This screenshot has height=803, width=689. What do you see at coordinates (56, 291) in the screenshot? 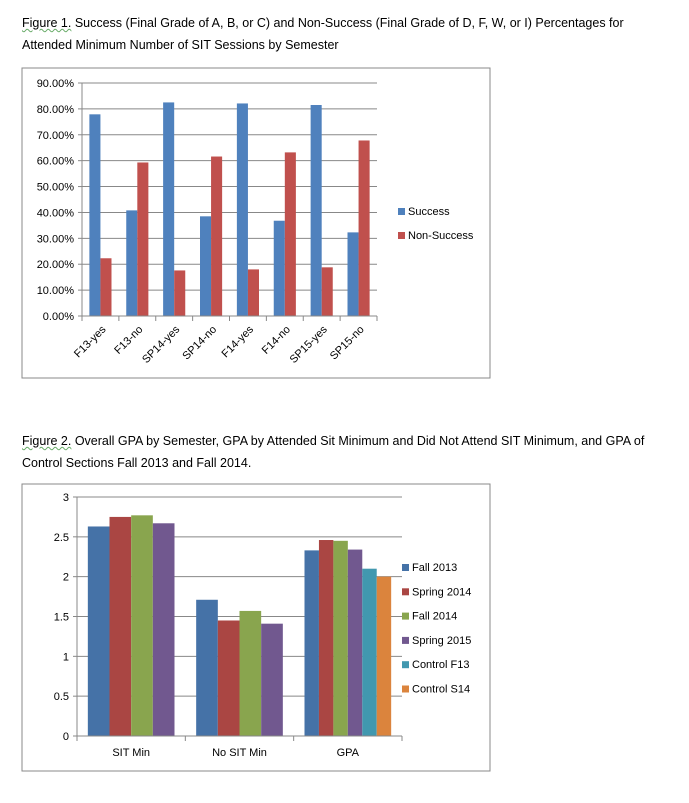
I see `y-tick-label: 10.00%` at bounding box center [56, 291].